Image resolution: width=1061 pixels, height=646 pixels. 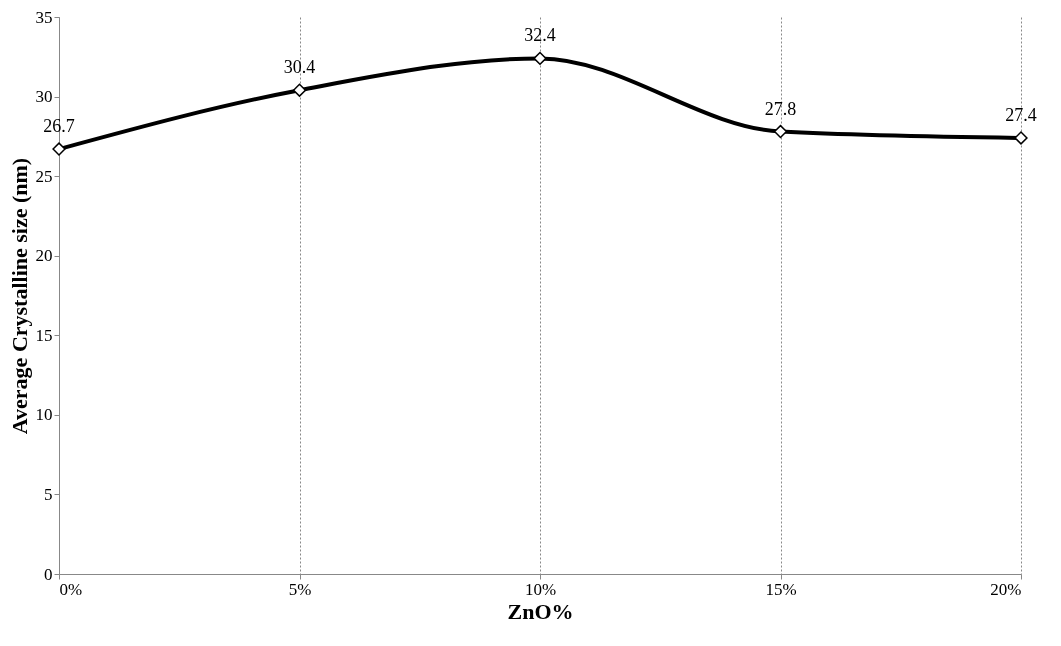 What do you see at coordinates (19, 296) in the screenshot?
I see `y-axis-title: Average Crystalline size (nm)` at bounding box center [19, 296].